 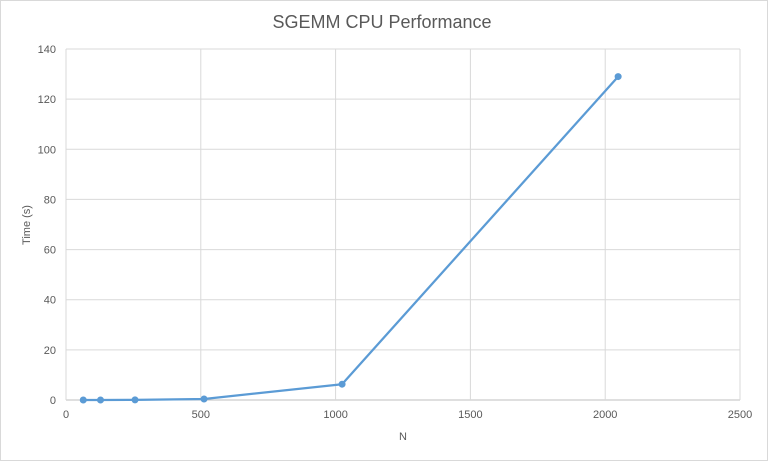 What do you see at coordinates (407, 415) in the screenshot?
I see `x-tick-labels: 0 500 1000 1500 2000 2500` at bounding box center [407, 415].